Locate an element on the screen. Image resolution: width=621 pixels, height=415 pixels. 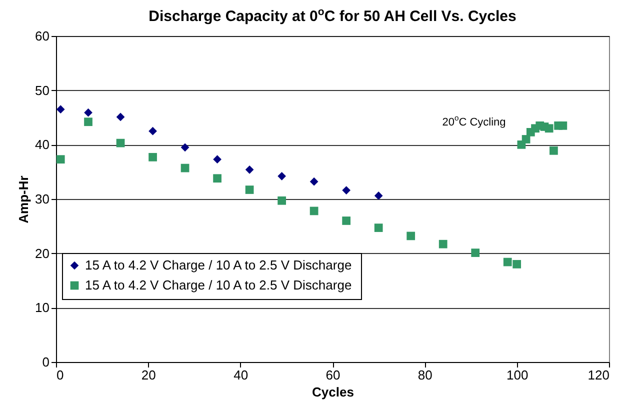
x-axis-title: Cycles is located at coordinates (333, 392).